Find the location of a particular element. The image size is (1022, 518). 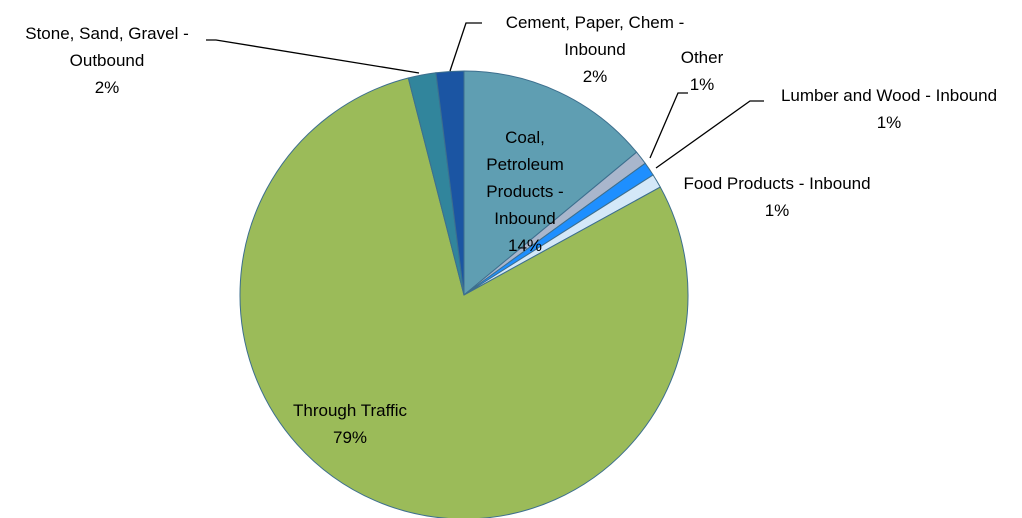

slice-label: Coal, Petroleum Products - Inbound 14% is located at coordinates (525, 191).